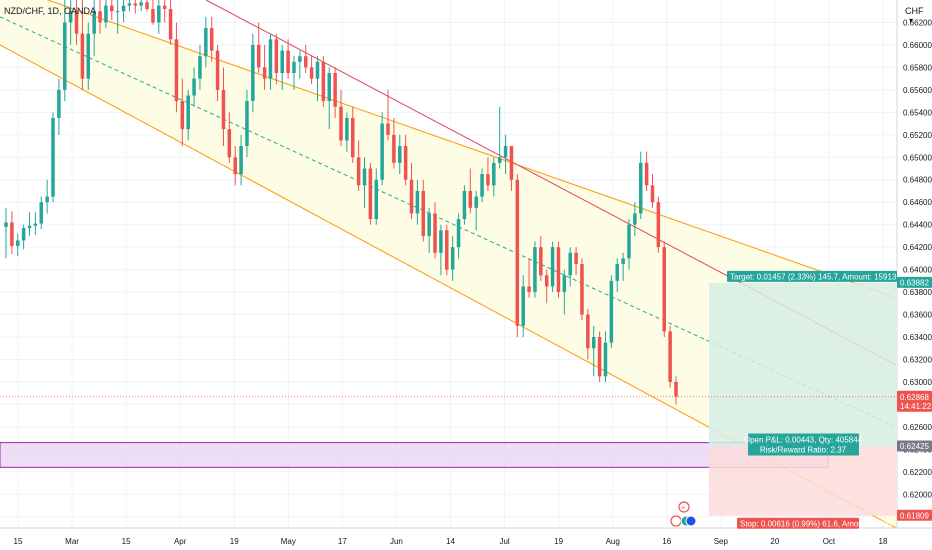 This screenshot has height=550, width=932. I want to click on support-zone-box, so click(414, 455).